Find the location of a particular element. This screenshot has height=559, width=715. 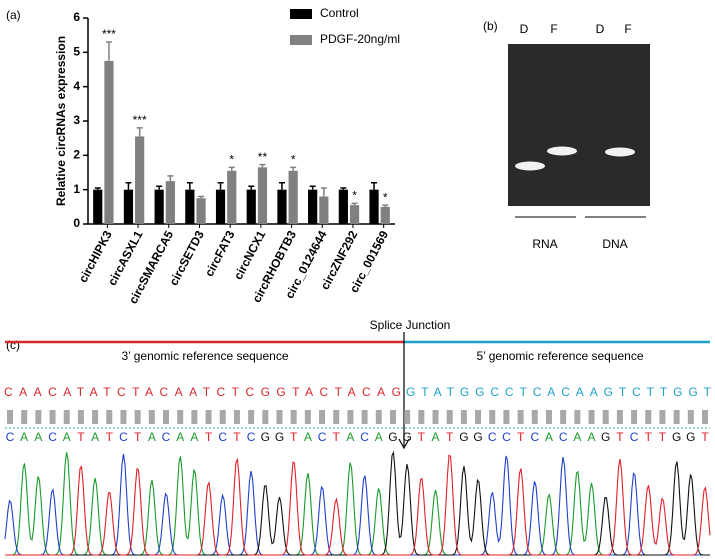

left-sequence: CAACATATCTACAATCTCGGTACTACAG is located at coordinates (202, 392).